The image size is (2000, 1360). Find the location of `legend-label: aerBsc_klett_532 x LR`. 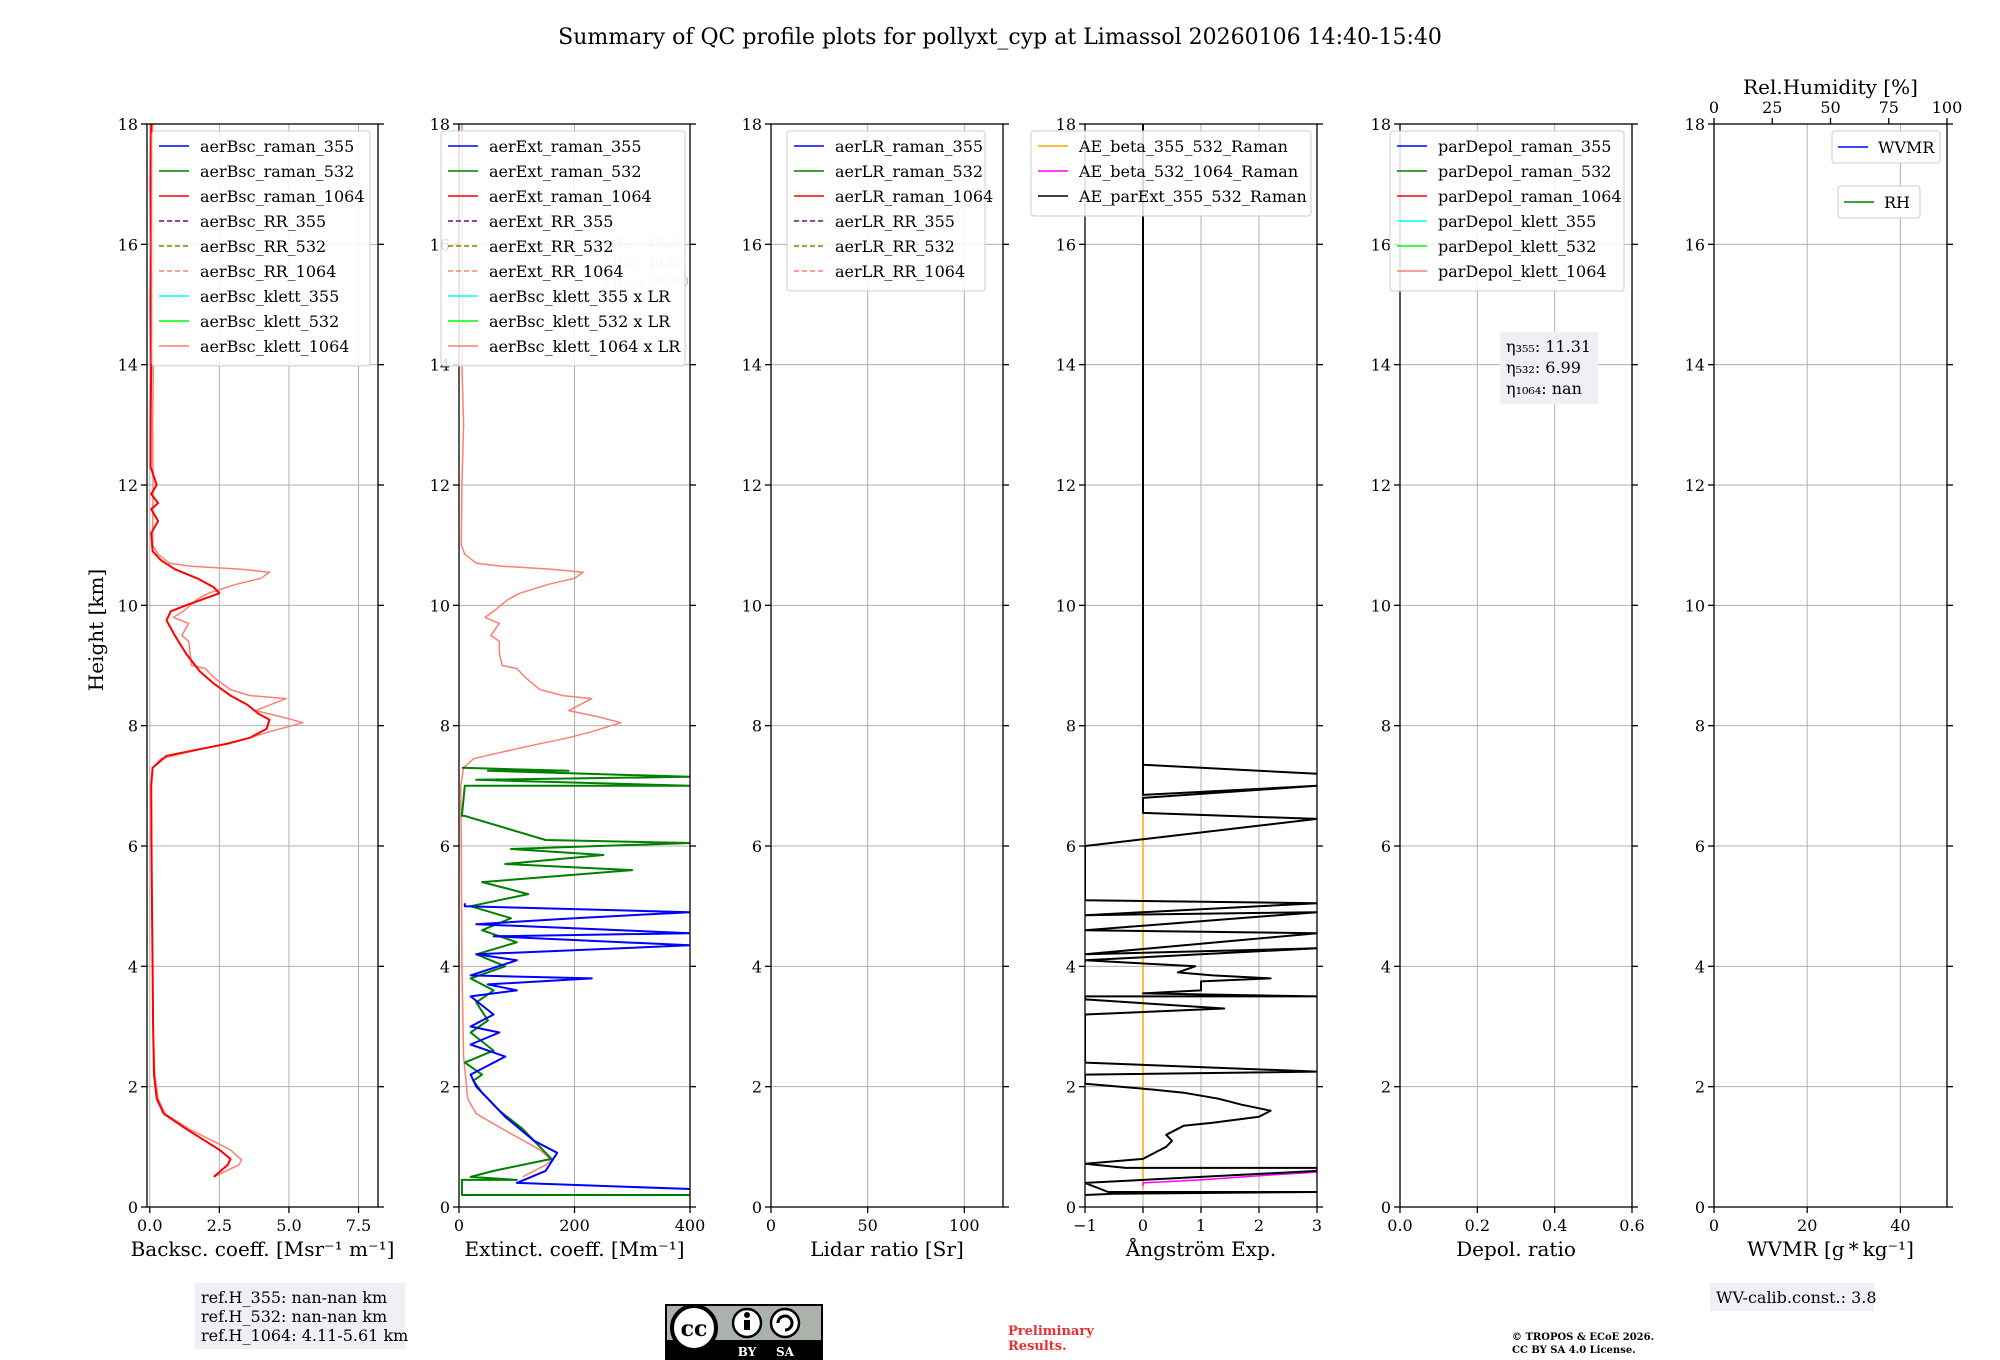

legend-label: aerBsc_klett_532 x LR is located at coordinates (580, 321).